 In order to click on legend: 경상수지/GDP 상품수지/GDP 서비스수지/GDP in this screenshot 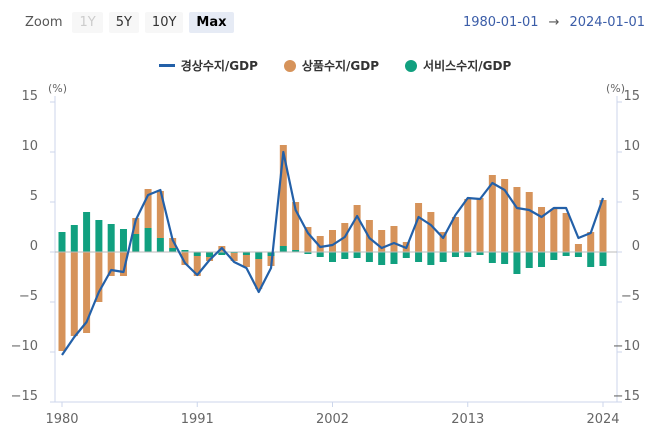, I will do `click(335, 65)`.